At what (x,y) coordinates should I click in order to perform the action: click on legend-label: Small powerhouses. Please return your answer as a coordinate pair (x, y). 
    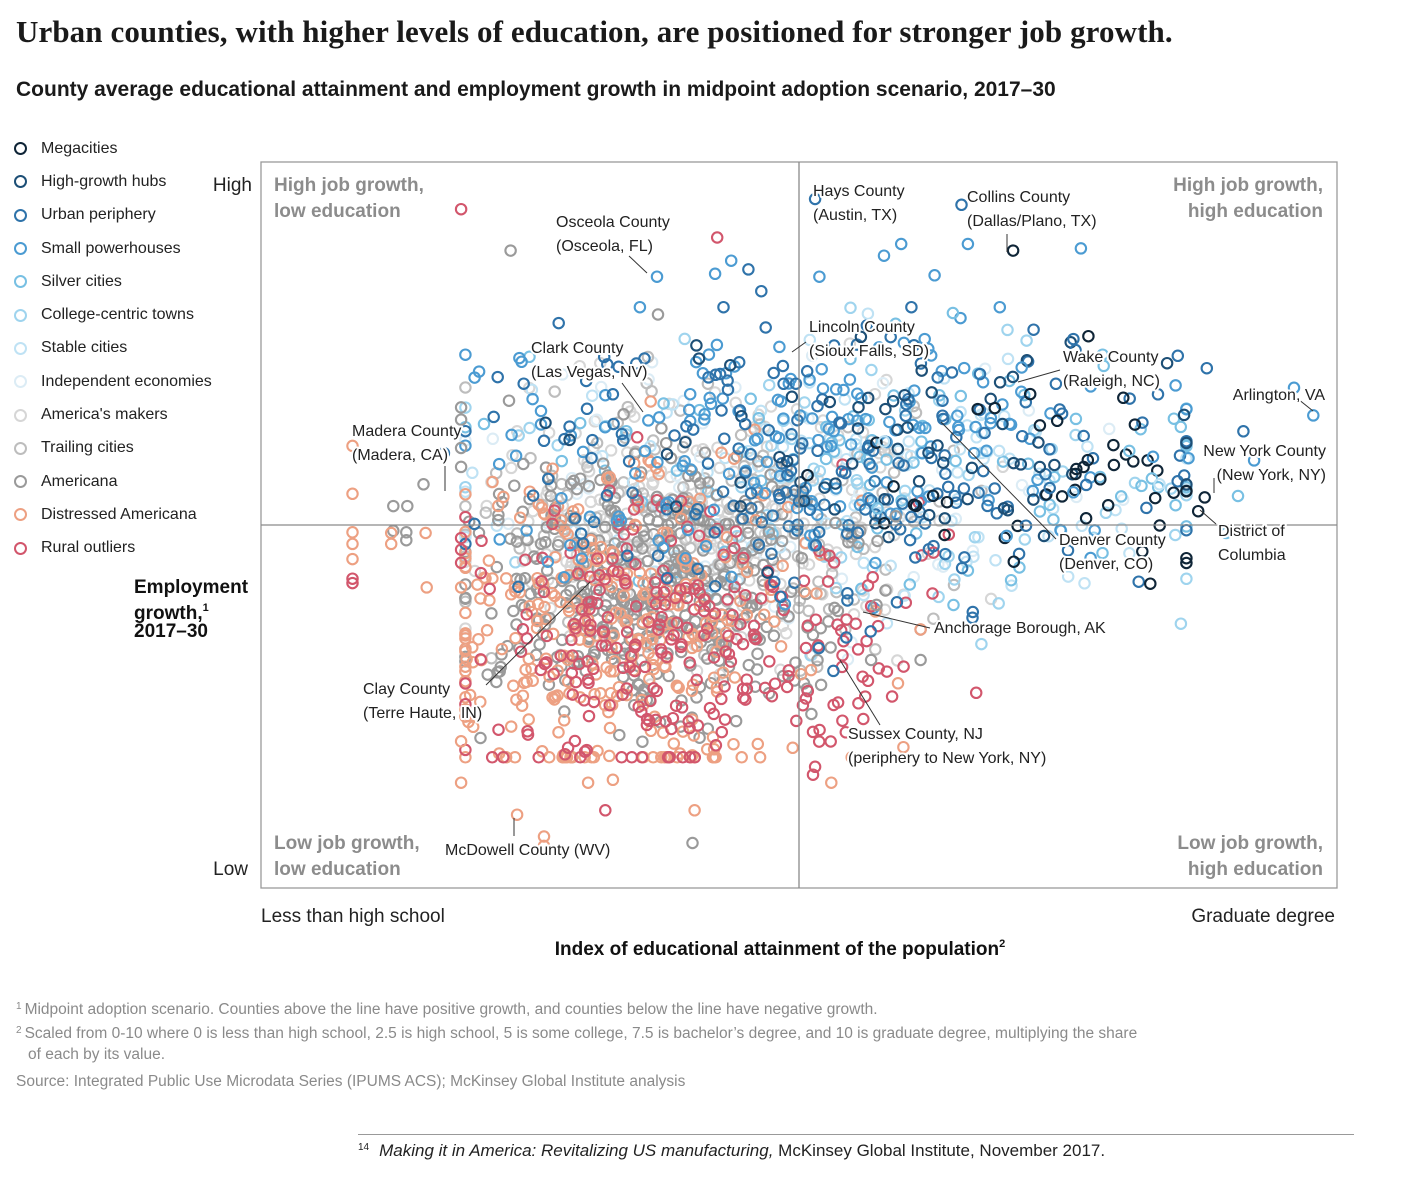
    Looking at the image, I should click on (111, 248).